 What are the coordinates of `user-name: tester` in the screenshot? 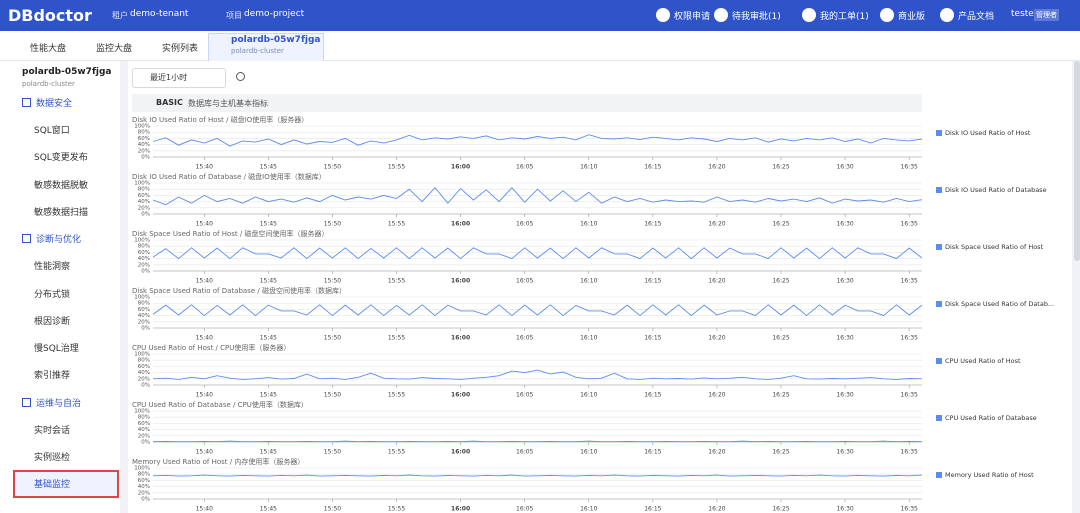 It's located at (1024, 14).